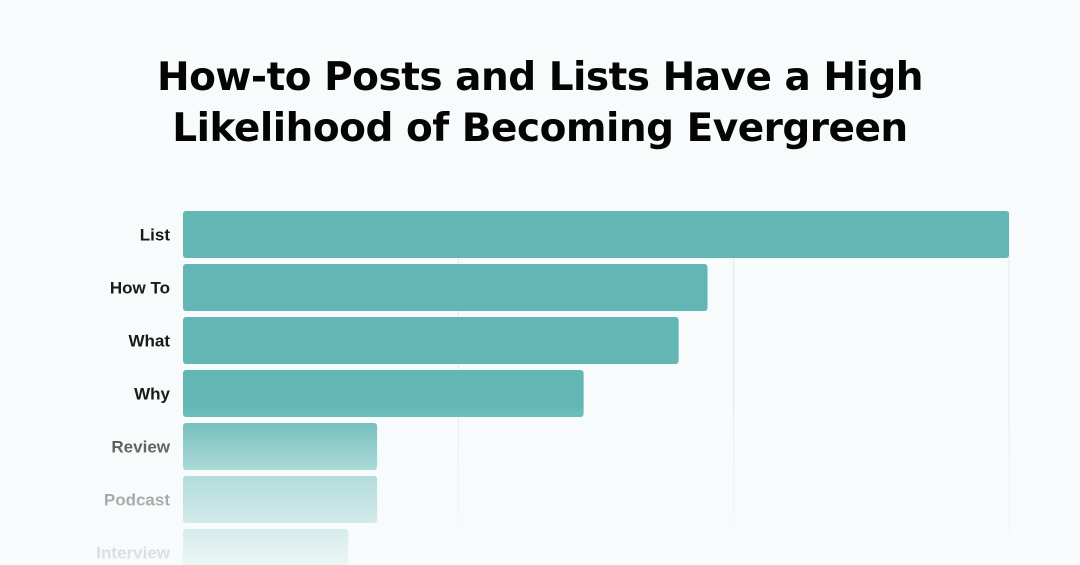 This screenshot has height=565, width=1080. Describe the element at coordinates (133, 553) in the screenshot. I see `category-label-interview: Interview` at that location.